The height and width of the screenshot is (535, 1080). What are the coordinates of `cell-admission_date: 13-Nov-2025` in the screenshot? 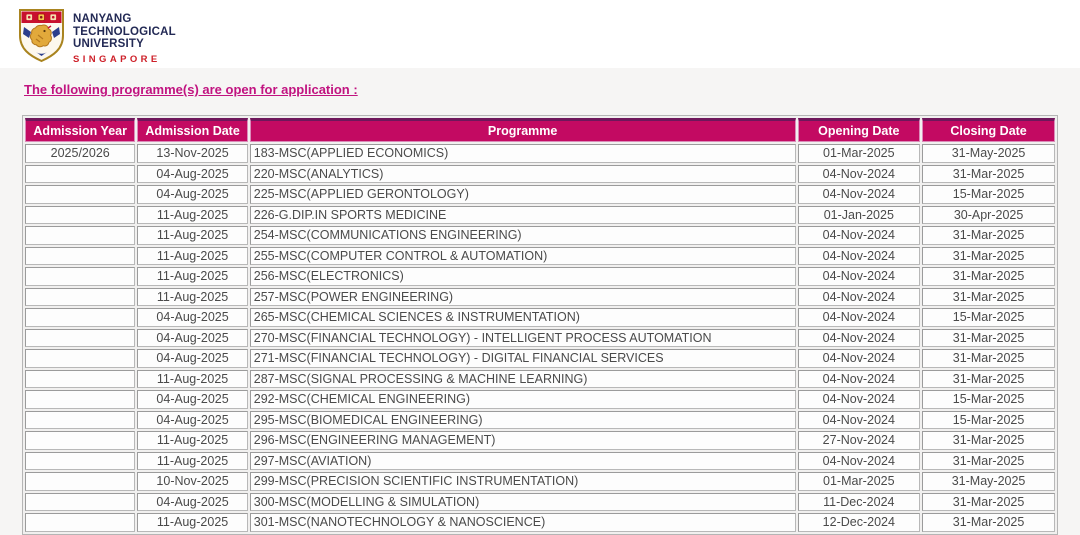 It's located at (192, 153).